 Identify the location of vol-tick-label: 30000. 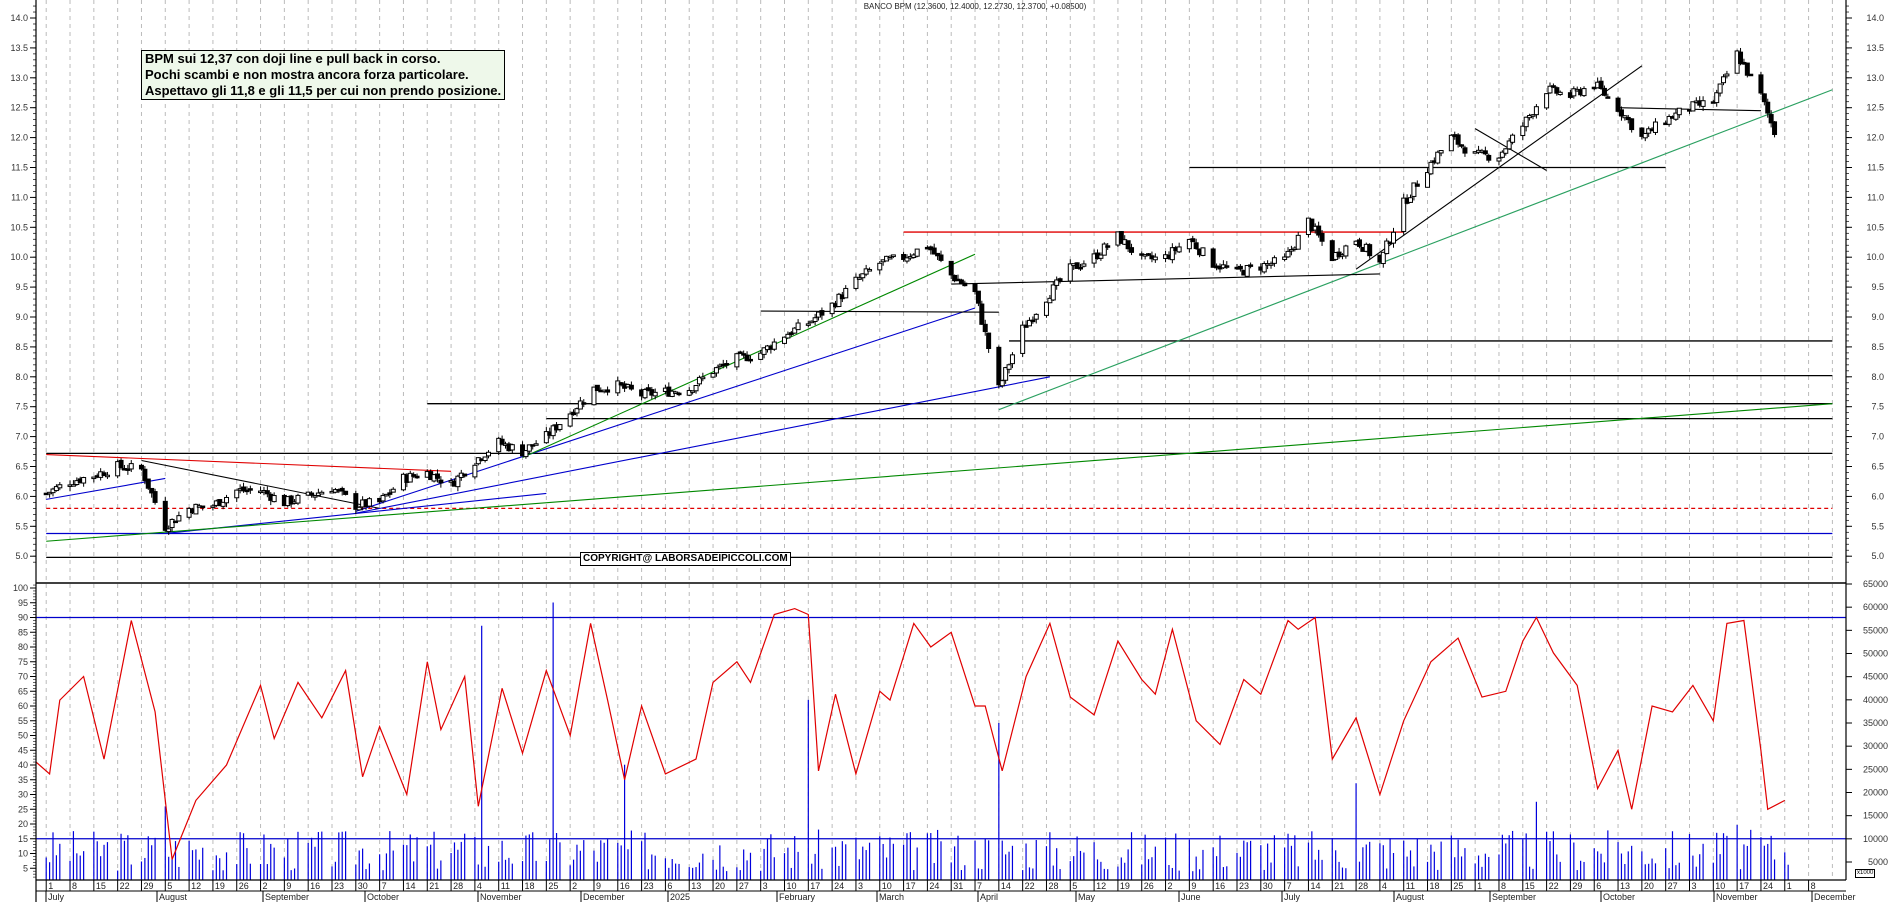
(1875, 746).